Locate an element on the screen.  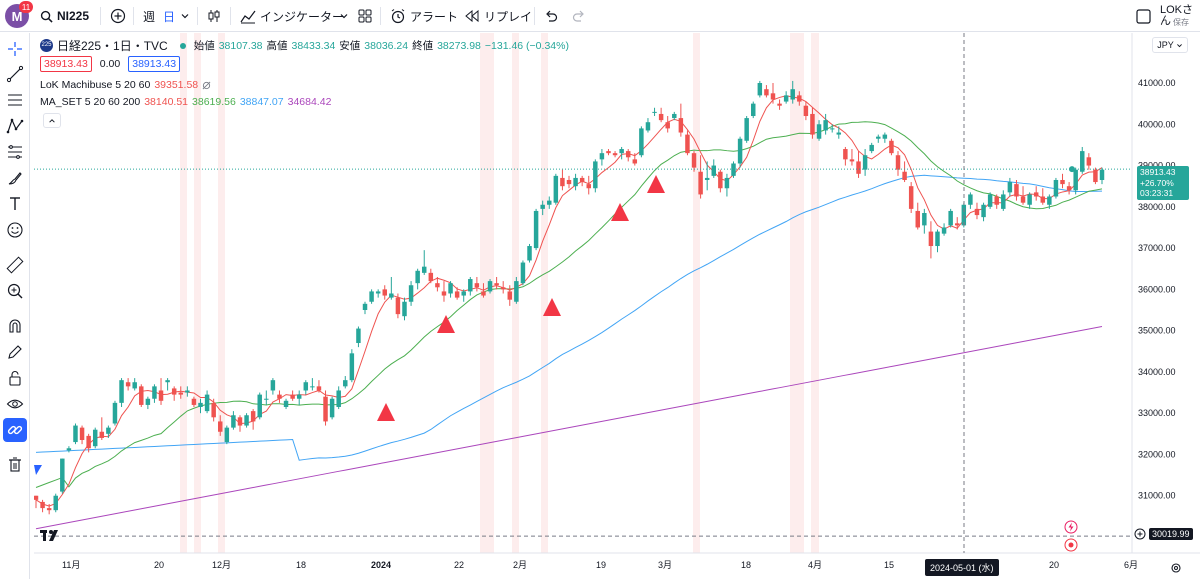
candles-icon is located at coordinates (214, 16).